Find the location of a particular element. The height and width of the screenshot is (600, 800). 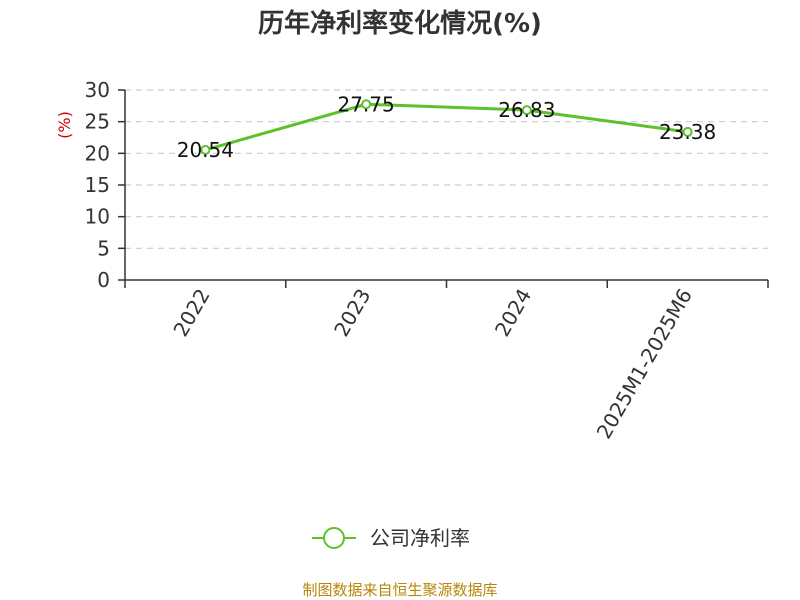

y-tick-label: 30 is located at coordinates (97, 90).